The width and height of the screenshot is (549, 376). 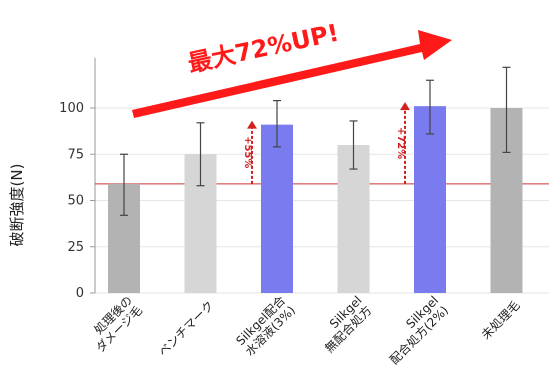 I want to click on category-label-line: 未処理毛, so click(x=501, y=320).